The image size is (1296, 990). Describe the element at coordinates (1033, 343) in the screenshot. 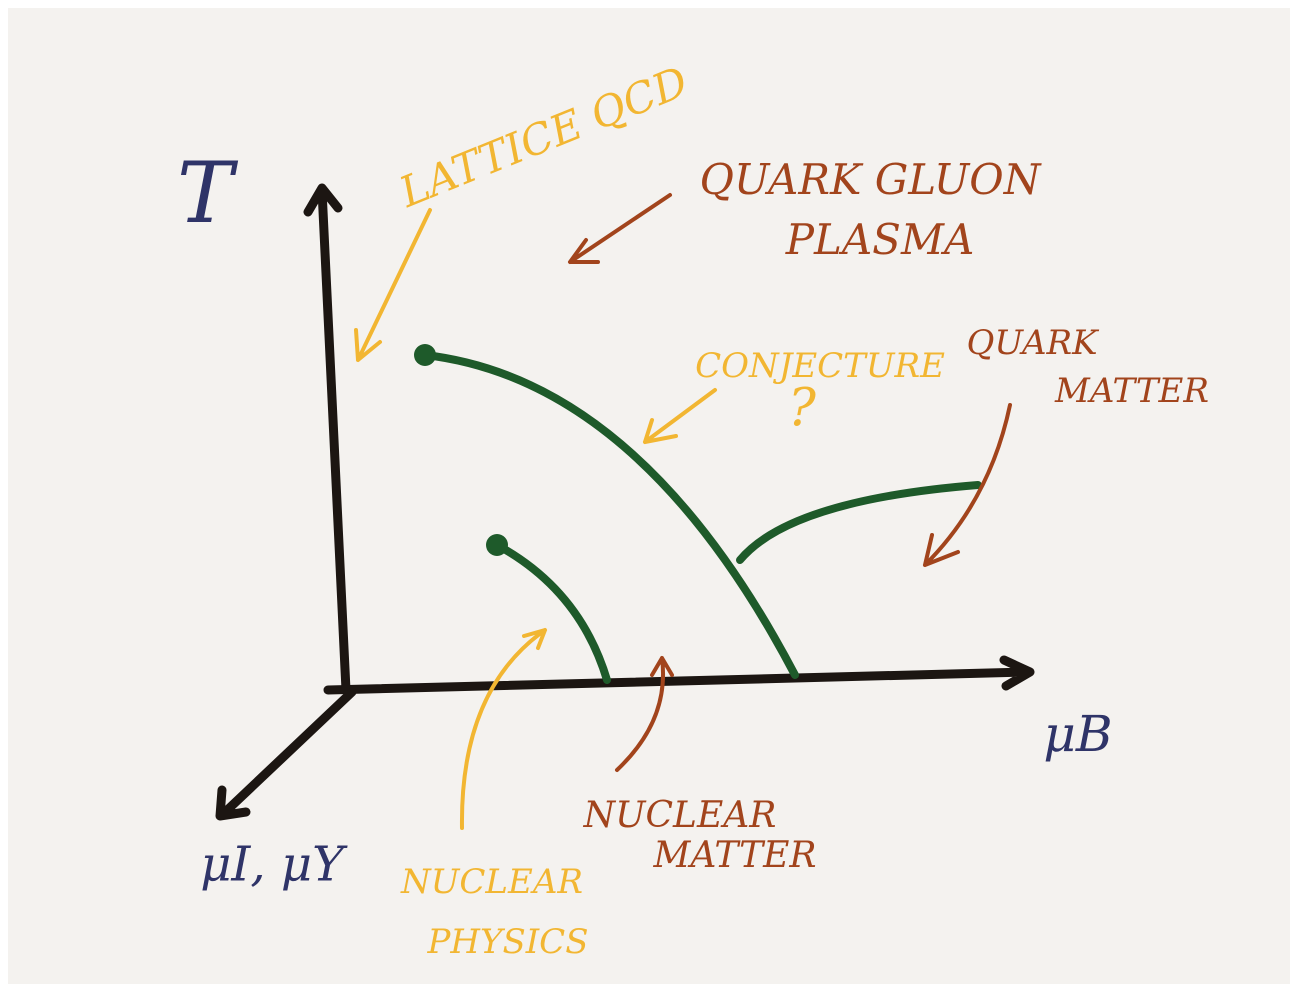

I see `annotation: QUARK` at that location.